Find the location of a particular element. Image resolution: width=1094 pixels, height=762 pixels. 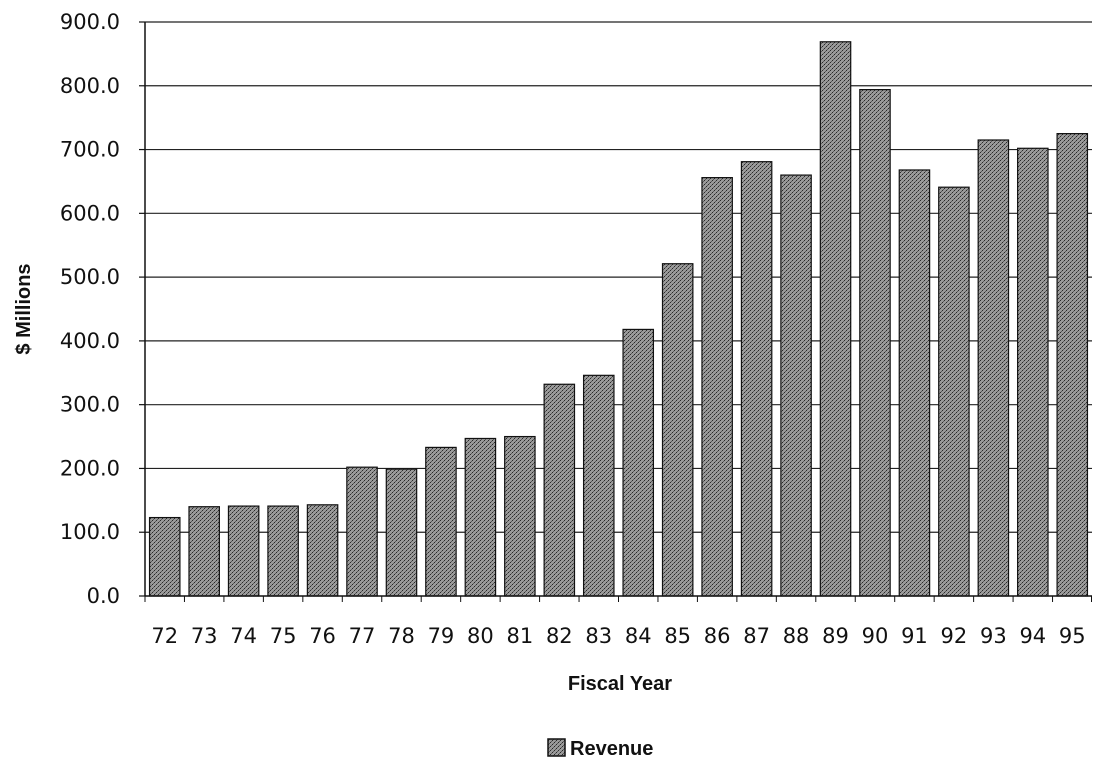

x-tick-label: 89 is located at coordinates (835, 636).